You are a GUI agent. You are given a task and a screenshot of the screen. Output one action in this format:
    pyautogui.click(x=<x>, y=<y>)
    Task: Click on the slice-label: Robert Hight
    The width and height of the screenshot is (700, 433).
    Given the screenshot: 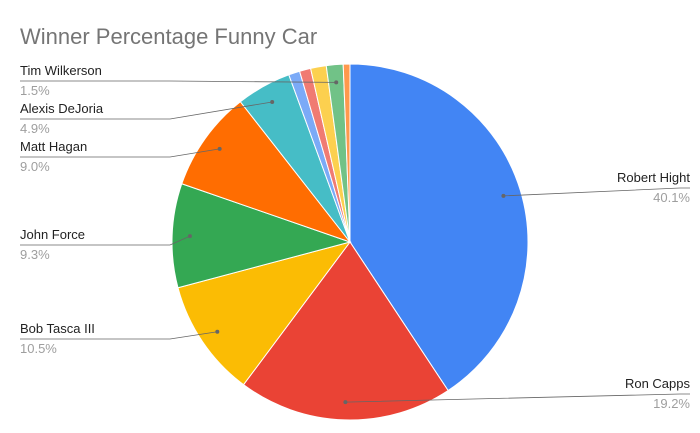 What is the action you would take?
    pyautogui.click(x=653, y=177)
    